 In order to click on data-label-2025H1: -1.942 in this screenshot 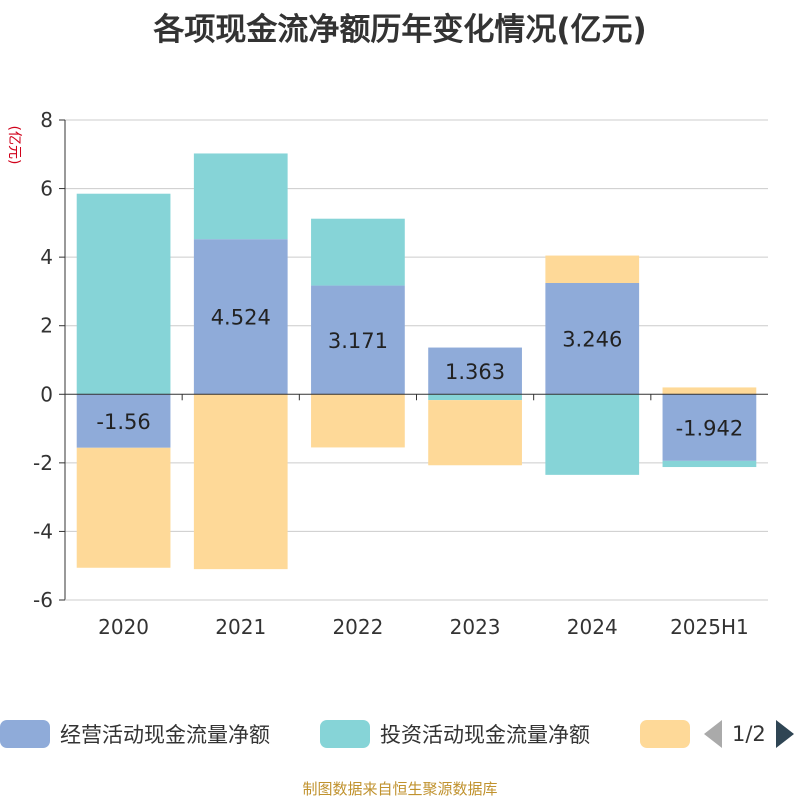, I will do `click(710, 429)`.